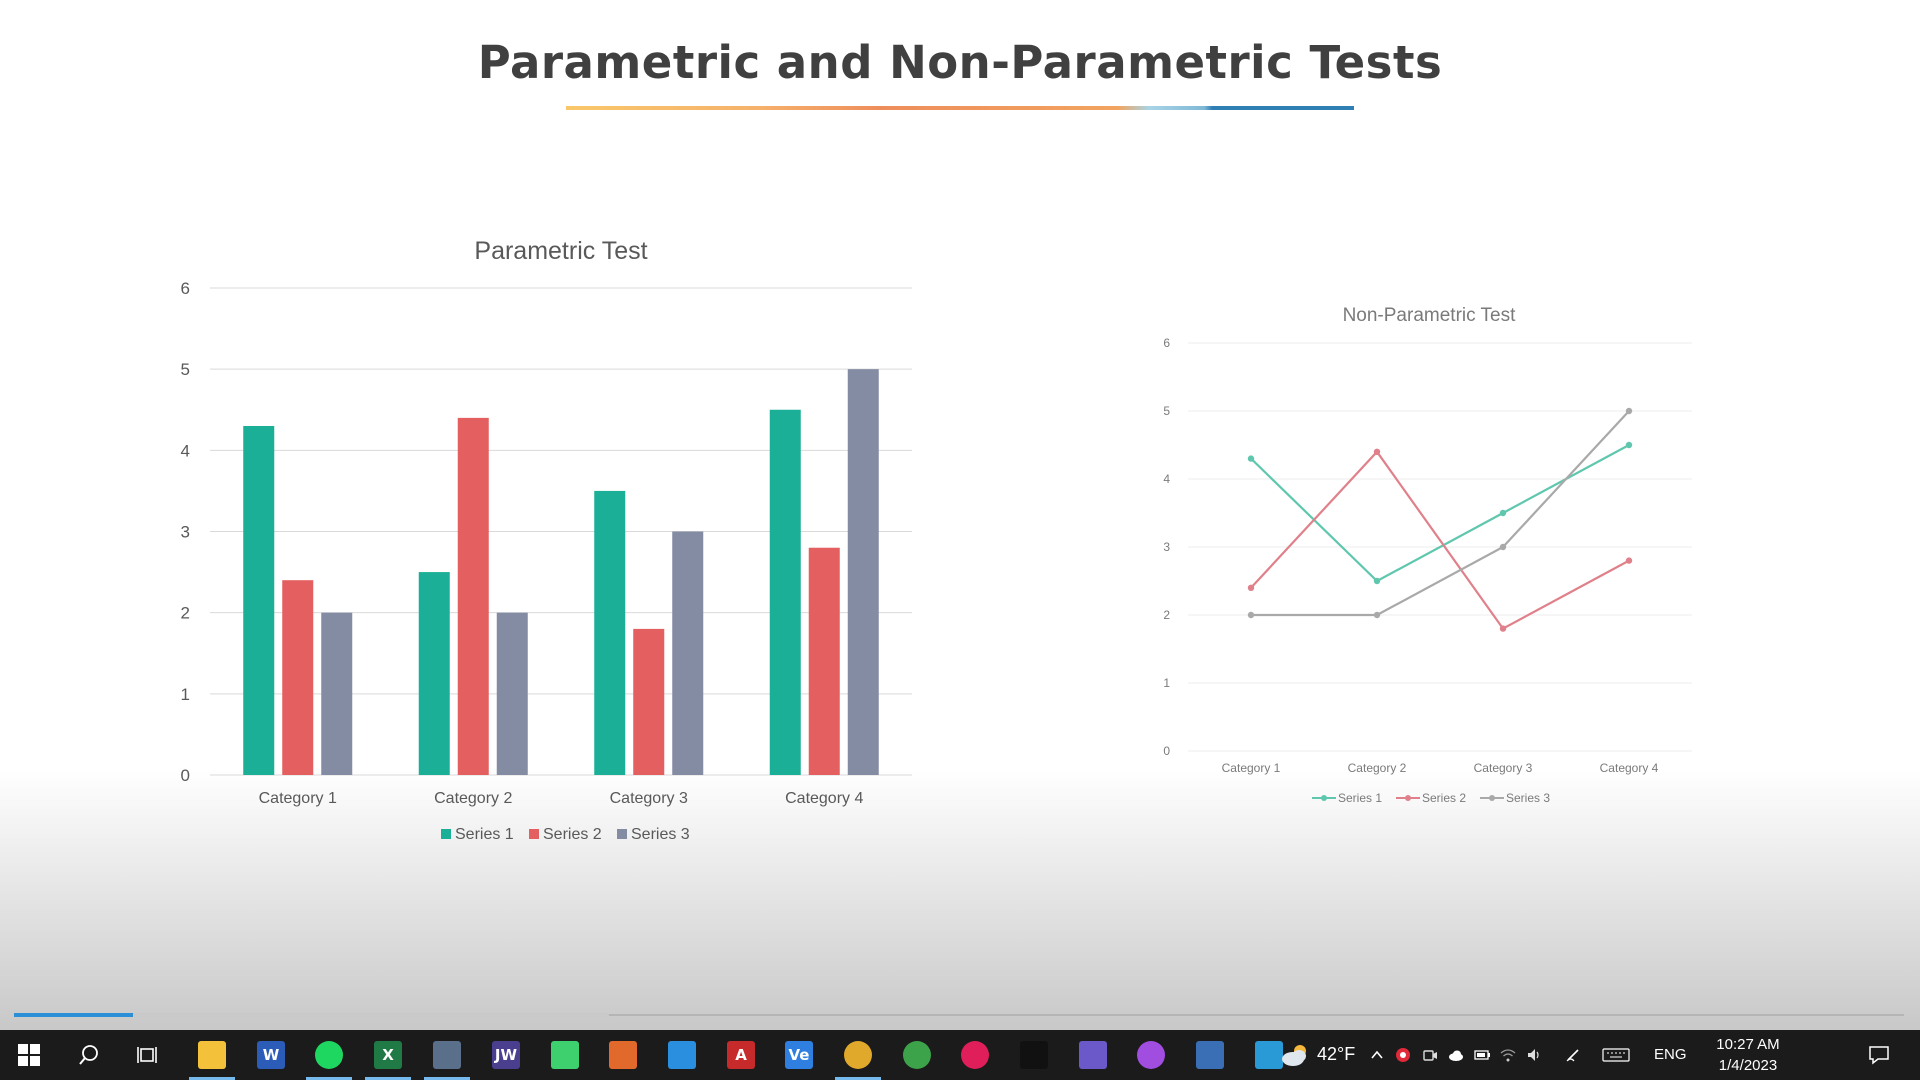 This screenshot has height=1080, width=1920. What do you see at coordinates (1166, 615) in the screenshot?
I see `y-tick-label: 2` at bounding box center [1166, 615].